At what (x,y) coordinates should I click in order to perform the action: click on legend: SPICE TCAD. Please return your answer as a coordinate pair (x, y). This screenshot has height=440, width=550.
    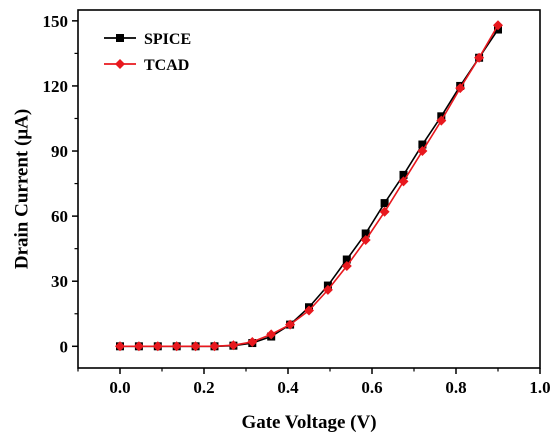
    Looking at the image, I should click on (147, 52).